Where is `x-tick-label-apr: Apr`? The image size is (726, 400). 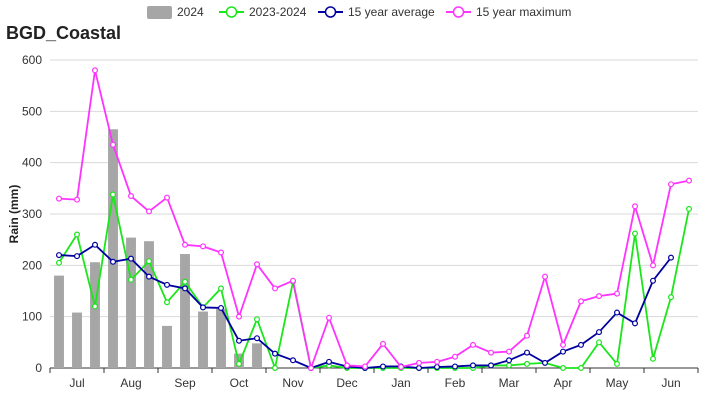 x-tick-label-apr: Apr is located at coordinates (563, 383).